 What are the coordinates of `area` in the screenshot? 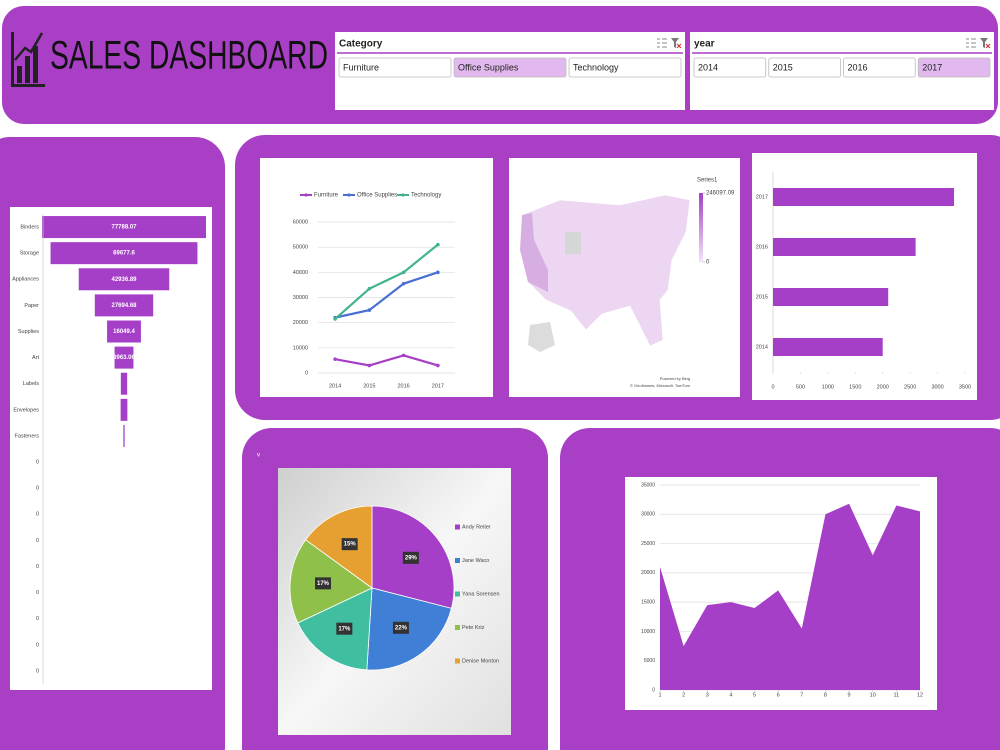 It's located at (790, 596).